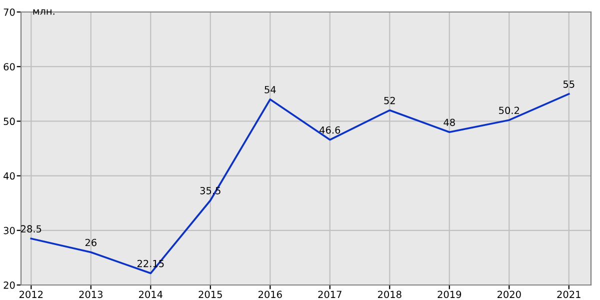 Image resolution: width=600 pixels, height=300 pixels. What do you see at coordinates (449, 122) in the screenshot?
I see `data-label: 48` at bounding box center [449, 122].